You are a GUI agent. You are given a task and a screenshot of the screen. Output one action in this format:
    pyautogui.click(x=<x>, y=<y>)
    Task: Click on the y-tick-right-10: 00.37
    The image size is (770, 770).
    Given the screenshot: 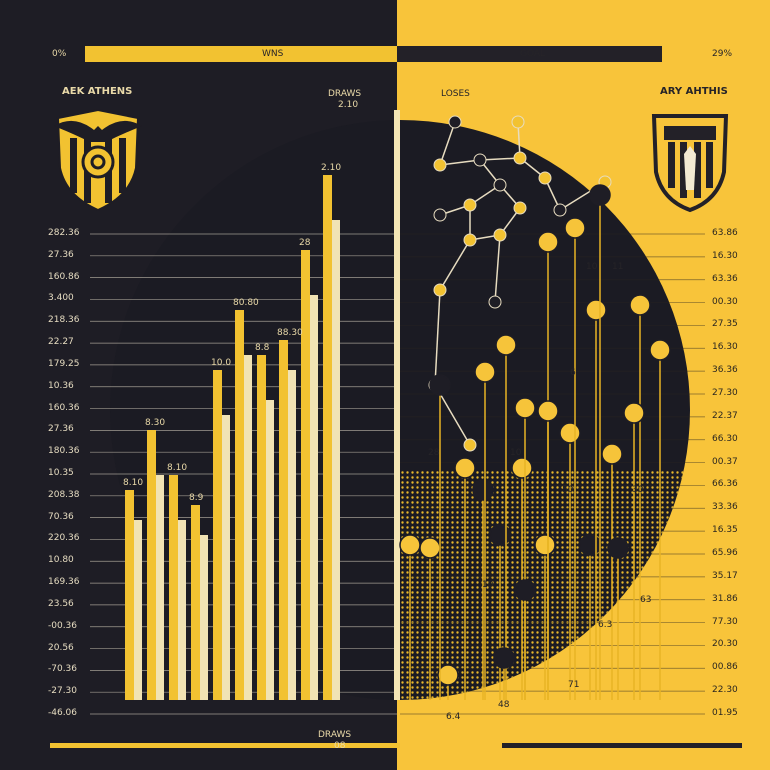 What is the action you would take?
    pyautogui.click(x=725, y=461)
    